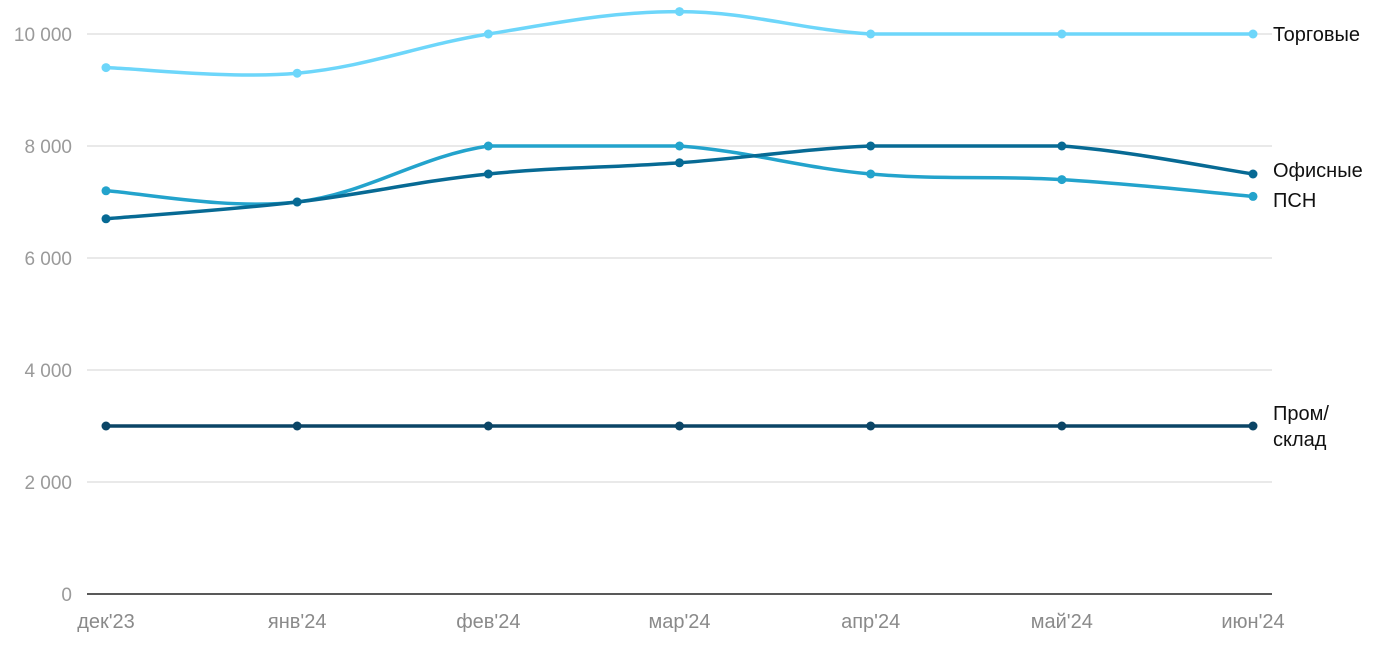 The width and height of the screenshot is (1400, 650). I want to click on y-tick-label: 8 000, so click(48, 147).